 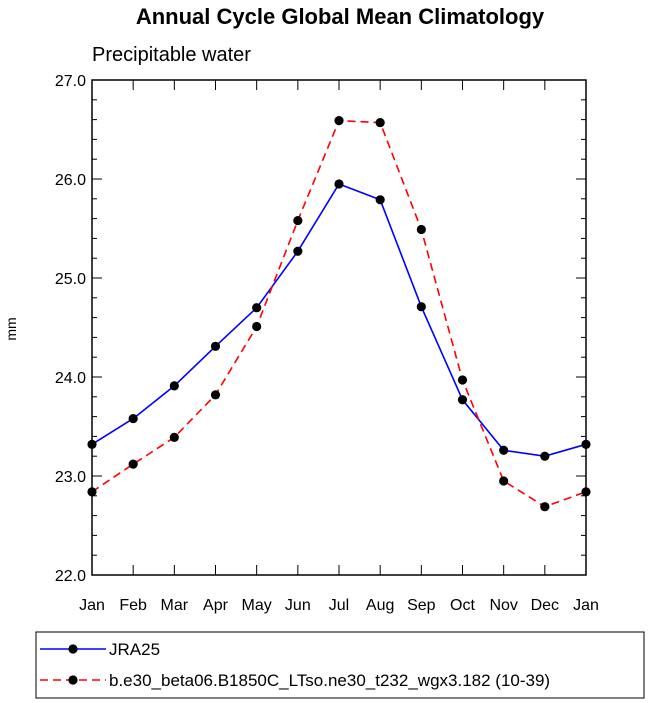 I want to click on y-tick-label: 26.0, so click(x=70, y=180).